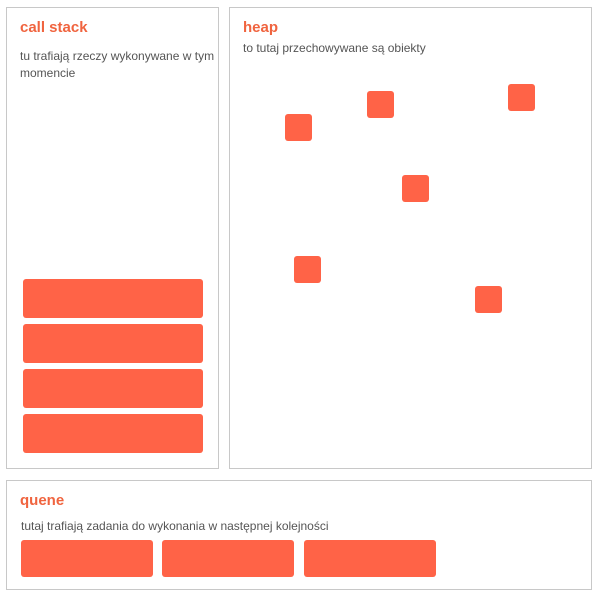 Image resolution: width=600 pixels, height=600 pixels. What do you see at coordinates (42, 500) in the screenshot?
I see `queue-title: quene` at bounding box center [42, 500].